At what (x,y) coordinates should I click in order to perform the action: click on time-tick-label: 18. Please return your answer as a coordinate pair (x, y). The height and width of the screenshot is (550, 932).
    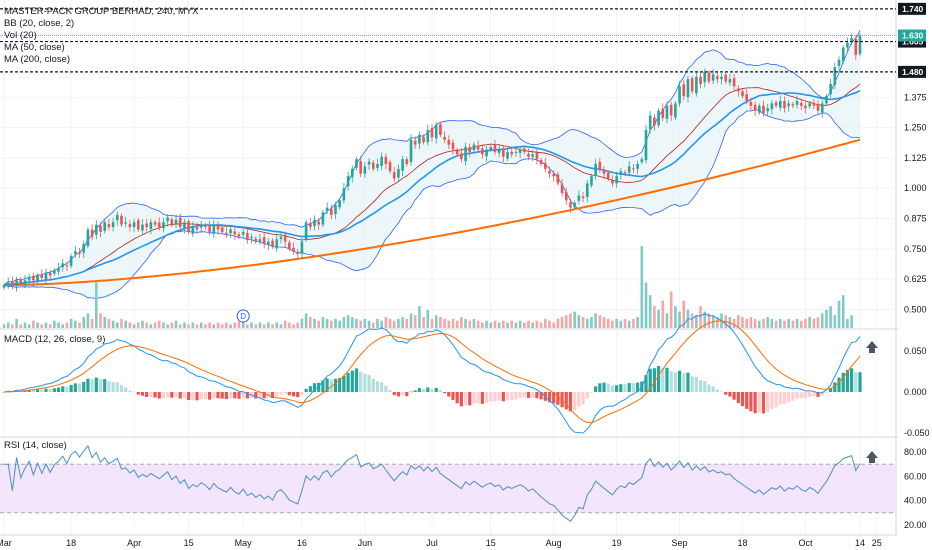
    Looking at the image, I should click on (743, 543).